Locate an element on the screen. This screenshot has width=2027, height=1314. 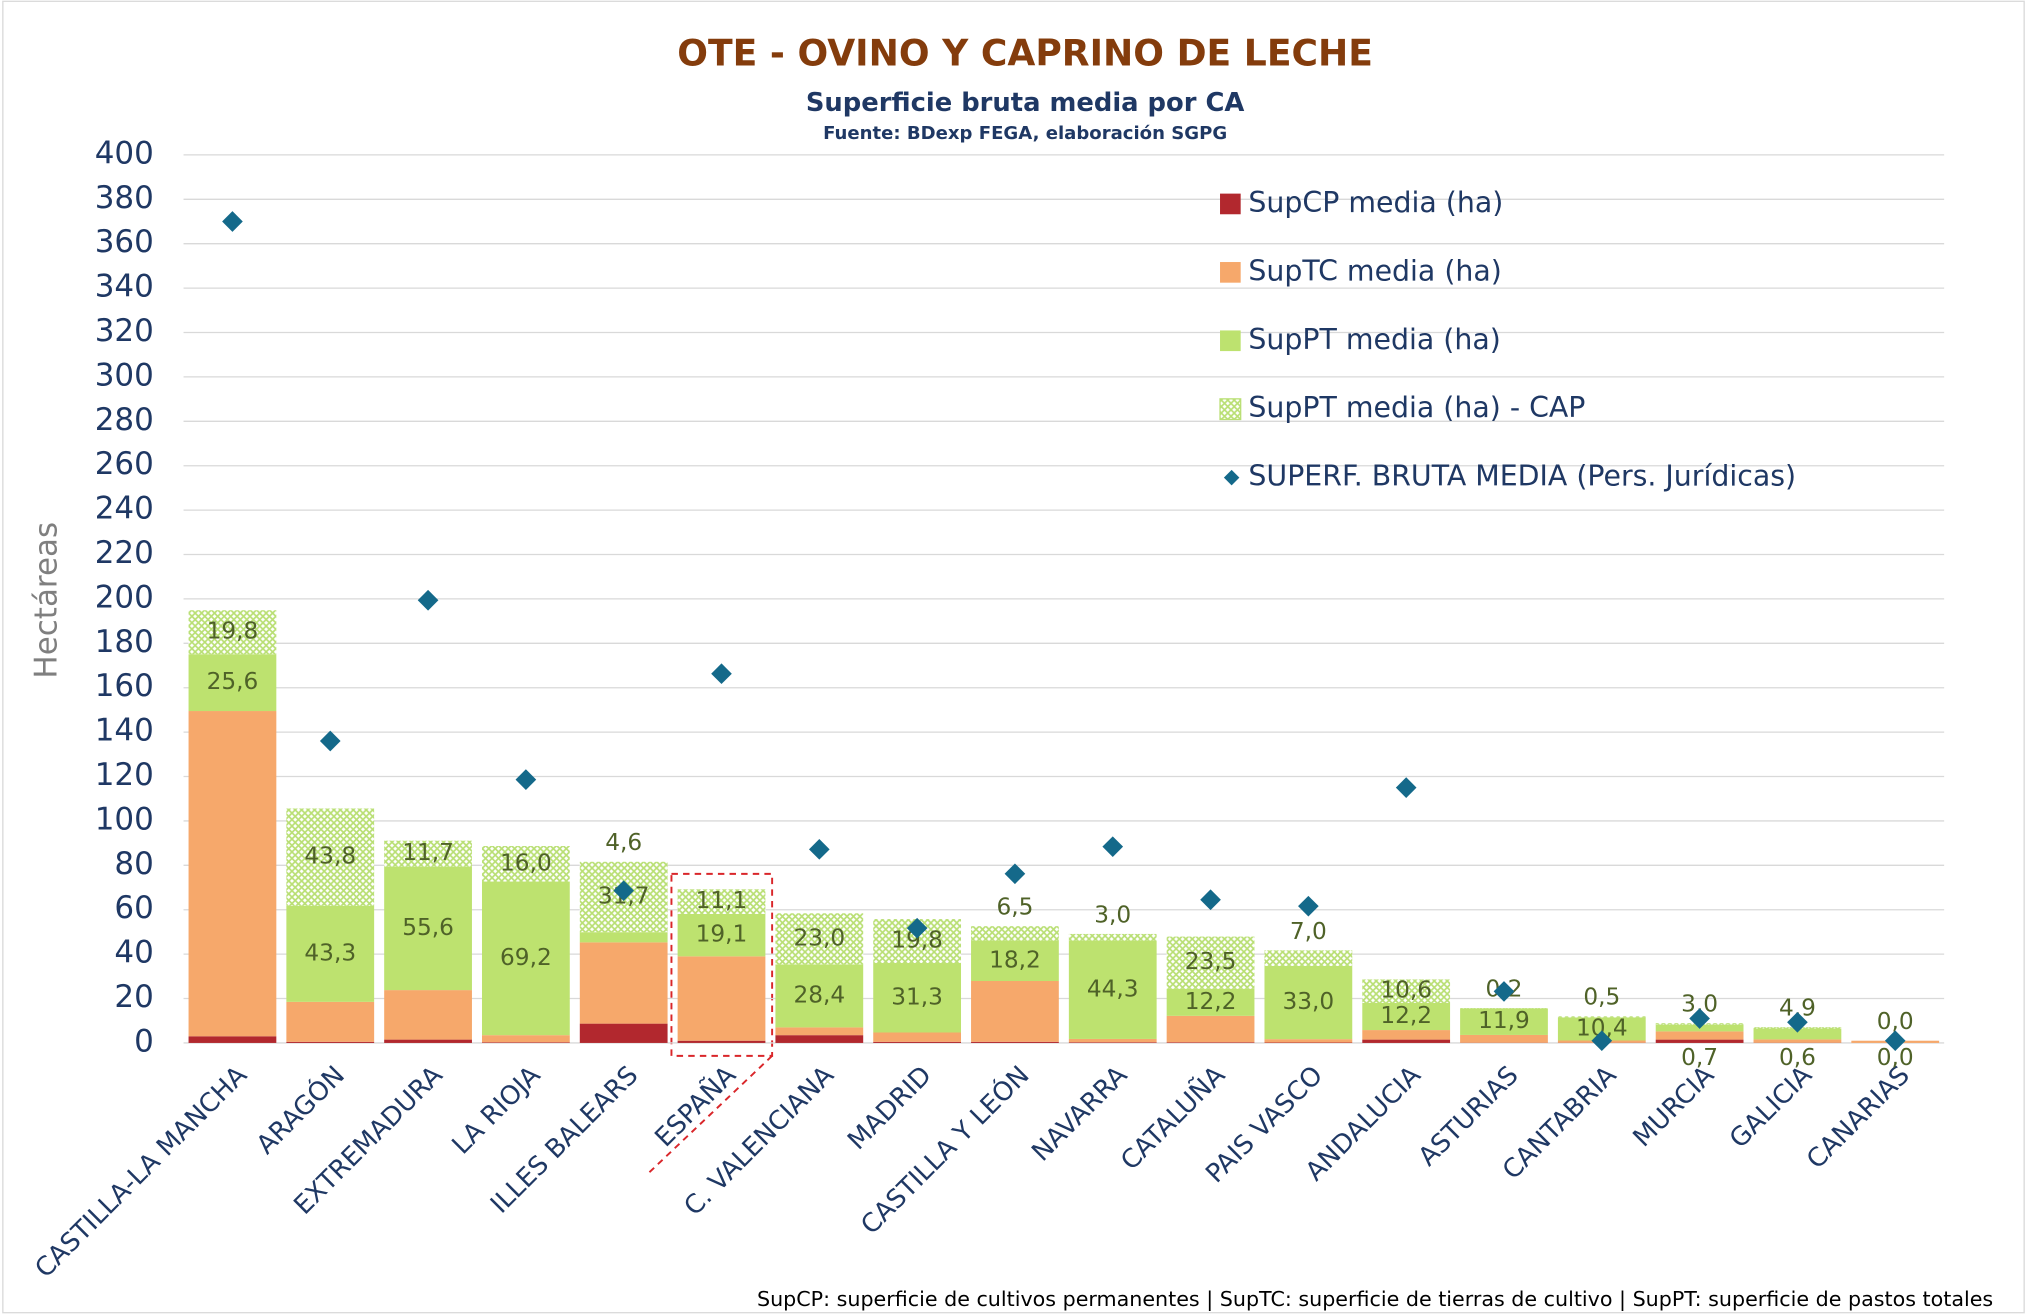
data-label: 23,5 is located at coordinates (1211, 961).